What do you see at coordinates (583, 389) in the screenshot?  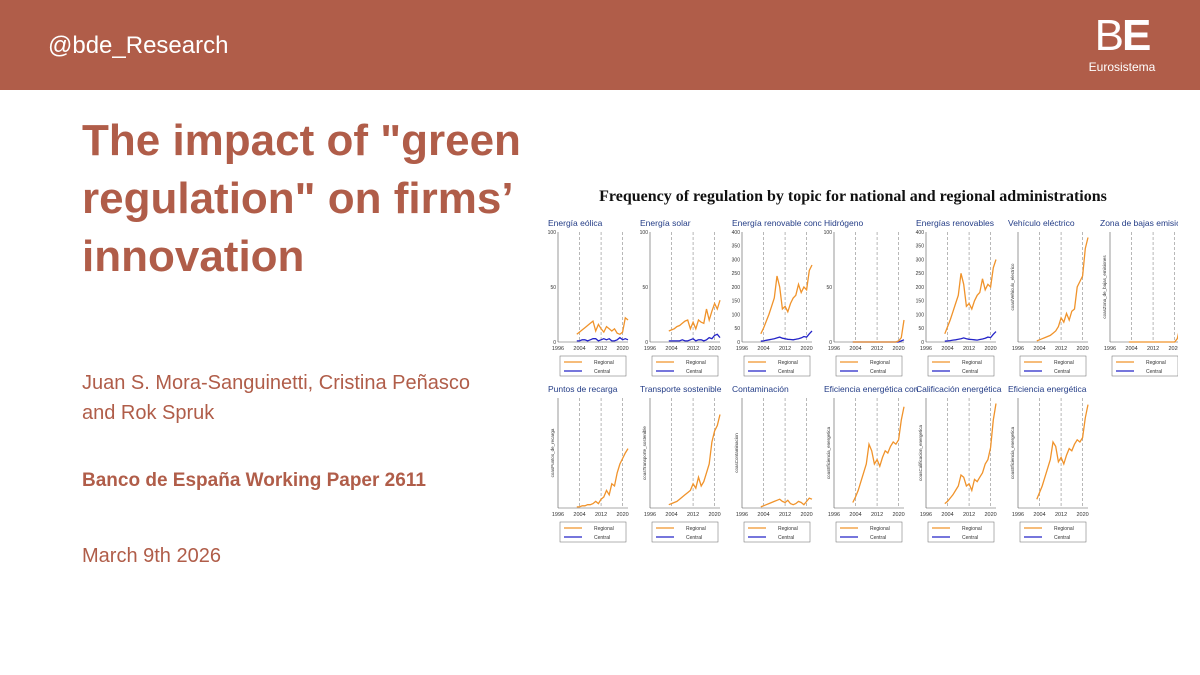 I see `panel-title-8: Puntos de recarga` at bounding box center [583, 389].